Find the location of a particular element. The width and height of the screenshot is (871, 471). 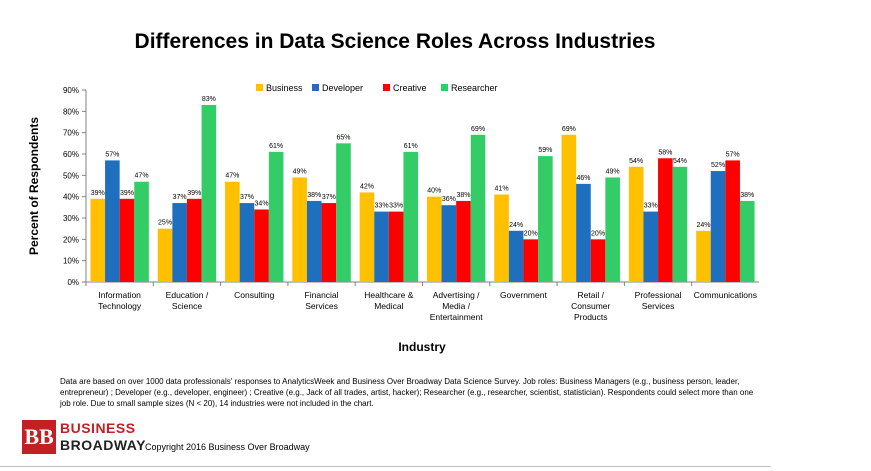

logo-text-line1: BUSINESS is located at coordinates (98, 428).